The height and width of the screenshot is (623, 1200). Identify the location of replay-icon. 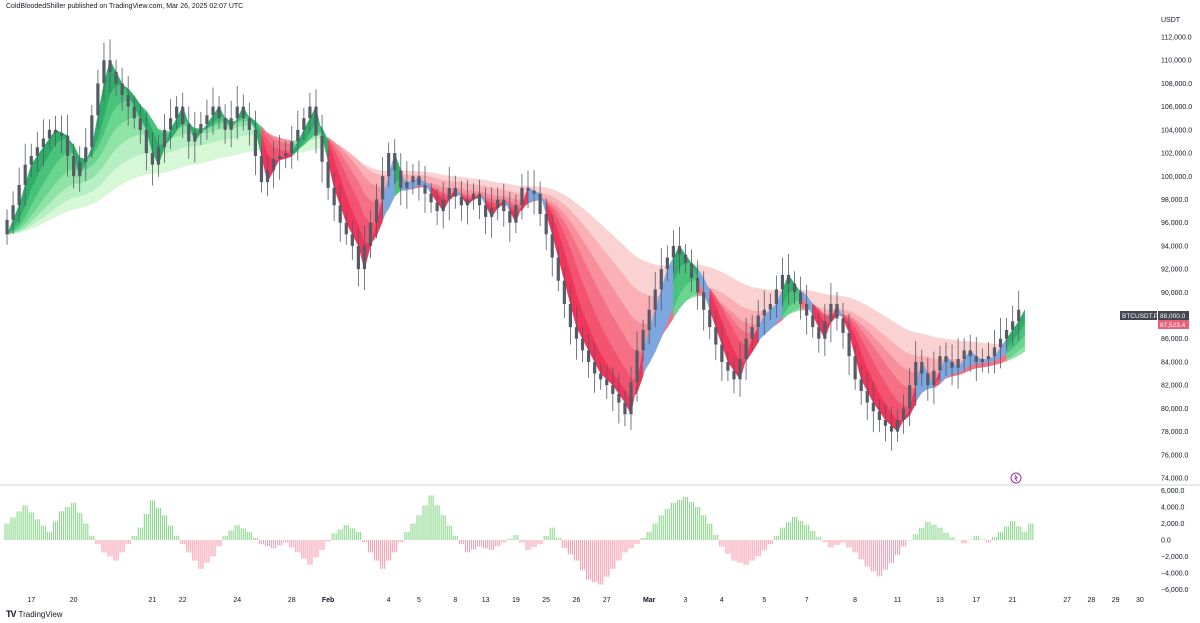
(1016, 478).